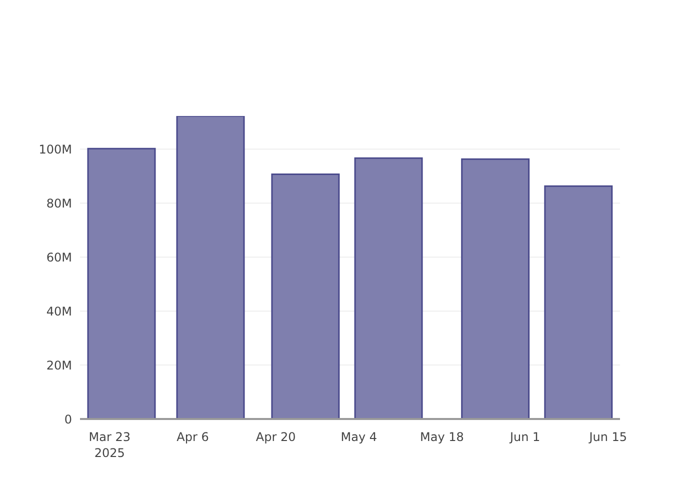 Image resolution: width=700 pixels, height=500 pixels. Describe the element at coordinates (59, 365) in the screenshot. I see `y-tick-label: 20M` at that location.